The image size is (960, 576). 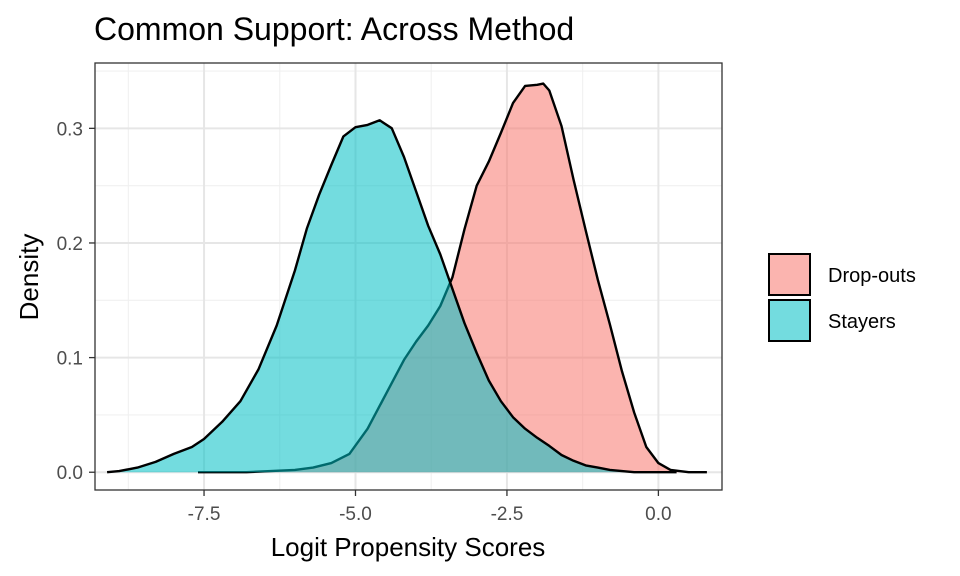 What do you see at coordinates (29, 277) in the screenshot?
I see `y-axis-title: Density` at bounding box center [29, 277].